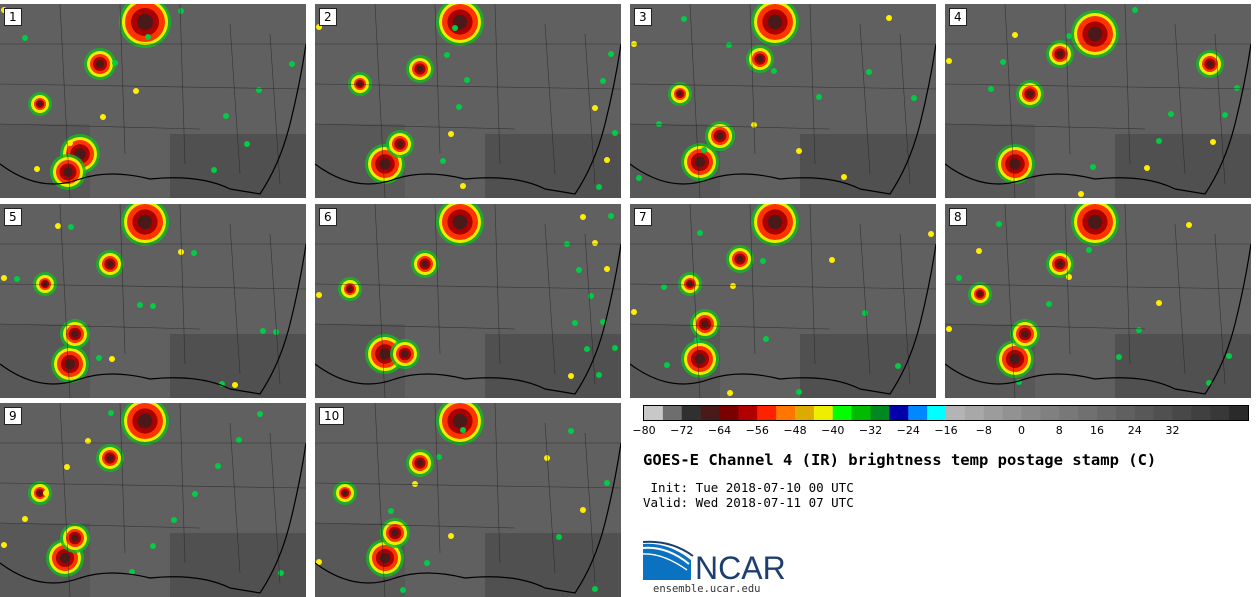  What do you see at coordinates (946, 430) in the screenshot?
I see `colorbar-tick-label: −16` at bounding box center [946, 430].